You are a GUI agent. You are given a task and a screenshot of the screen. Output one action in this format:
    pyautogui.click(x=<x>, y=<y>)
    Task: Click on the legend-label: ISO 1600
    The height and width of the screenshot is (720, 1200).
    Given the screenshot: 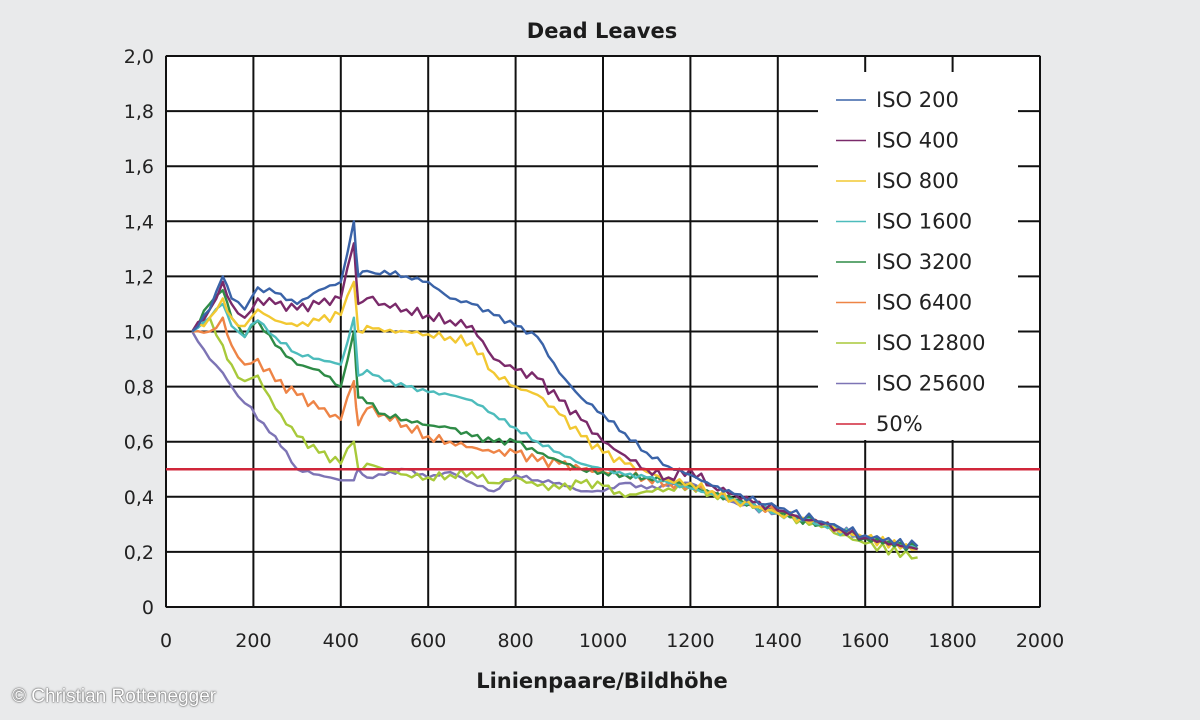 What is the action you would take?
    pyautogui.click(x=924, y=222)
    